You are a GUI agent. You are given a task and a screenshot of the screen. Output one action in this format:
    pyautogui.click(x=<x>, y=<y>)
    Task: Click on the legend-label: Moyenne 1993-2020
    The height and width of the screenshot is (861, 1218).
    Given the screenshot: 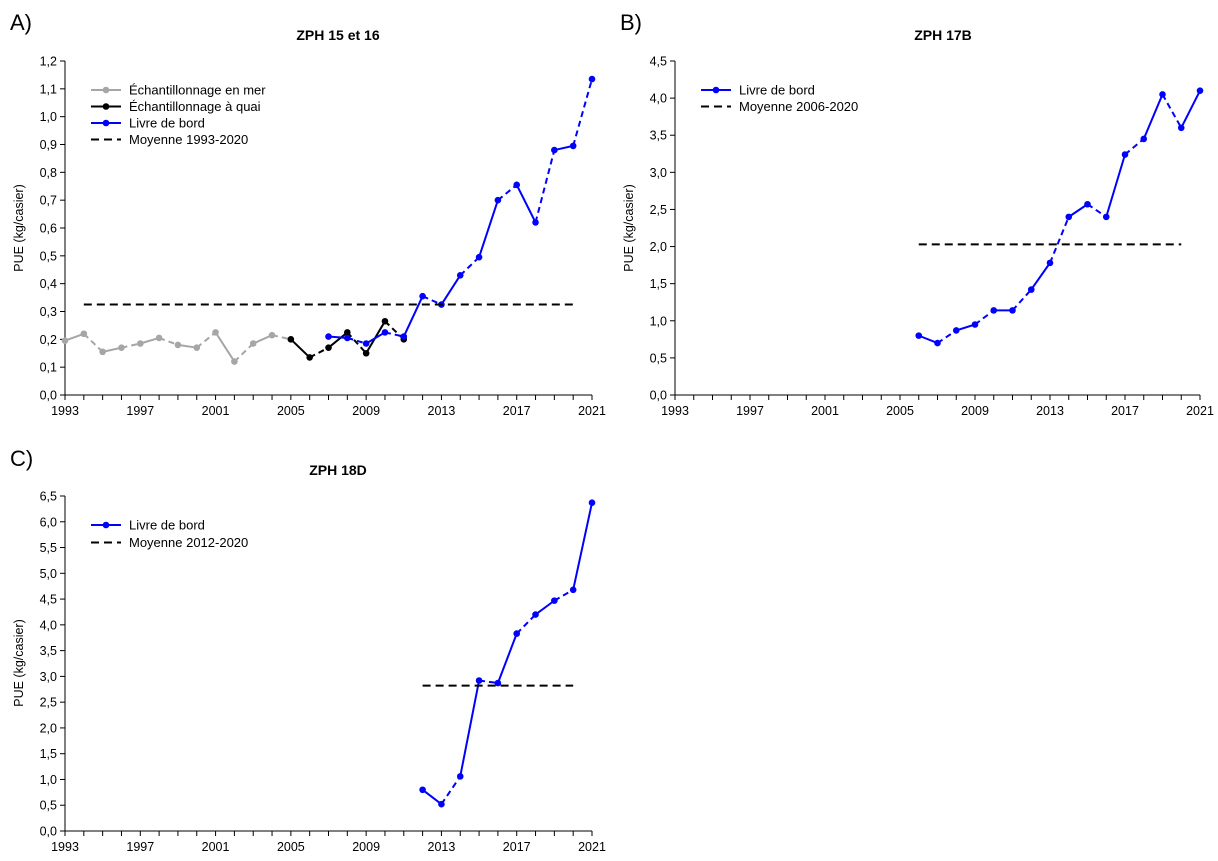 What is the action you would take?
    pyautogui.click(x=188, y=139)
    